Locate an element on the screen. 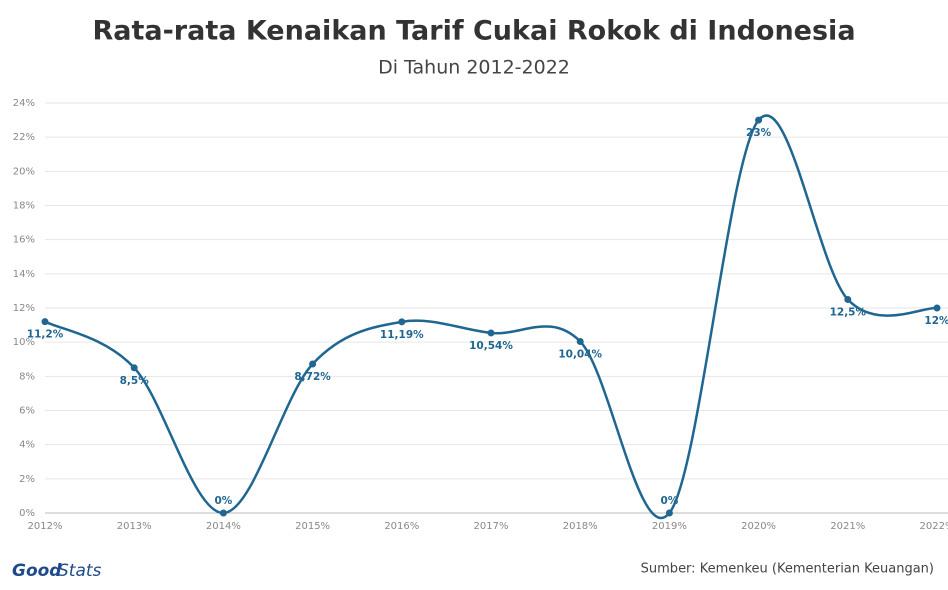 This screenshot has width=948, height=590. x-tick-label: 2021% is located at coordinates (847, 526).